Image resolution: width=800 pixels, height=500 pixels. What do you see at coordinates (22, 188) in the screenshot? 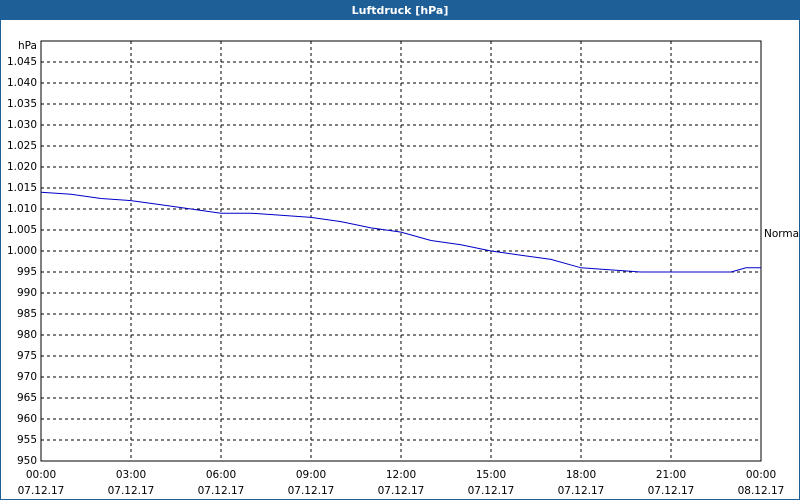
I see `y-tick-label: 1.015` at bounding box center [22, 188].